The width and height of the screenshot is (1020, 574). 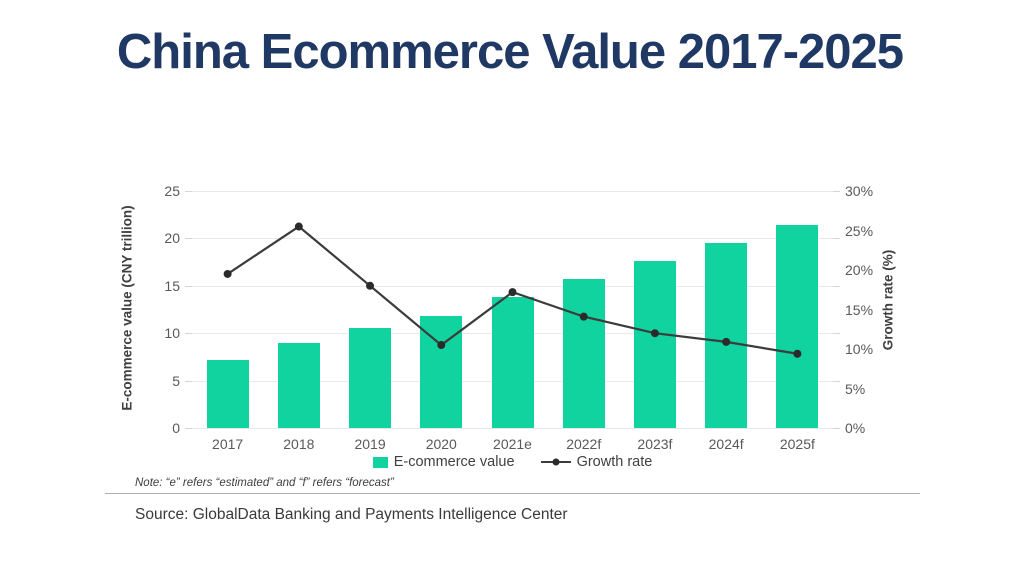 I want to click on growth-rate-point-2021e, so click(x=512, y=292).